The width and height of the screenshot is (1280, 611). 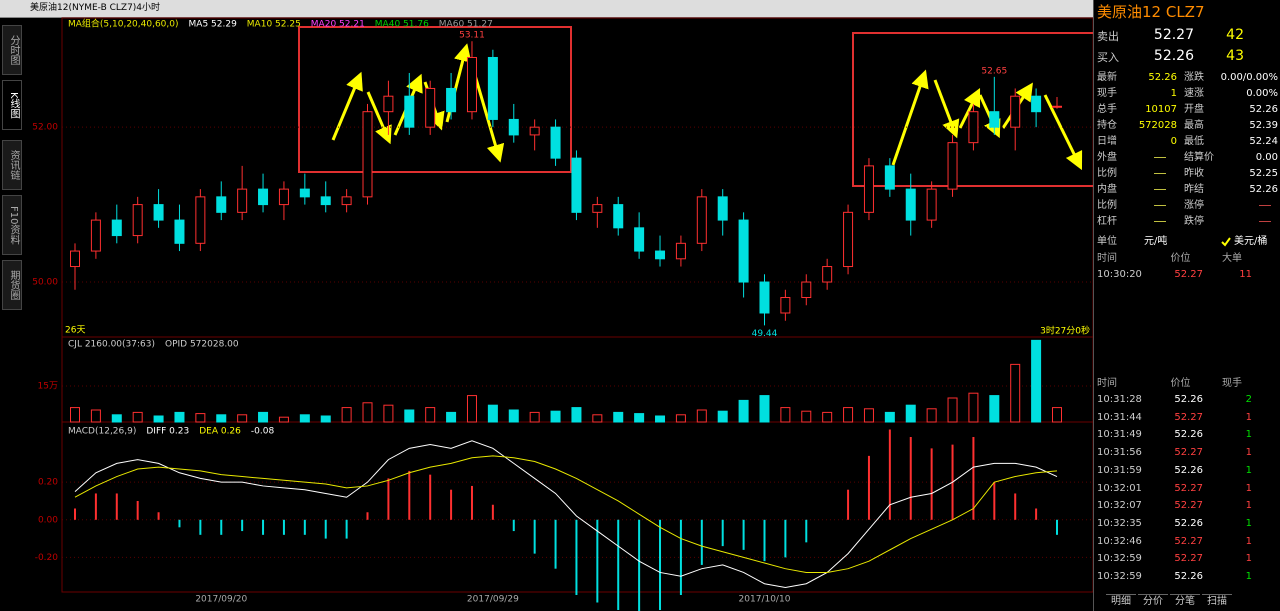 I want to click on table-cell: 10:31:59, so click(x=1119, y=470).